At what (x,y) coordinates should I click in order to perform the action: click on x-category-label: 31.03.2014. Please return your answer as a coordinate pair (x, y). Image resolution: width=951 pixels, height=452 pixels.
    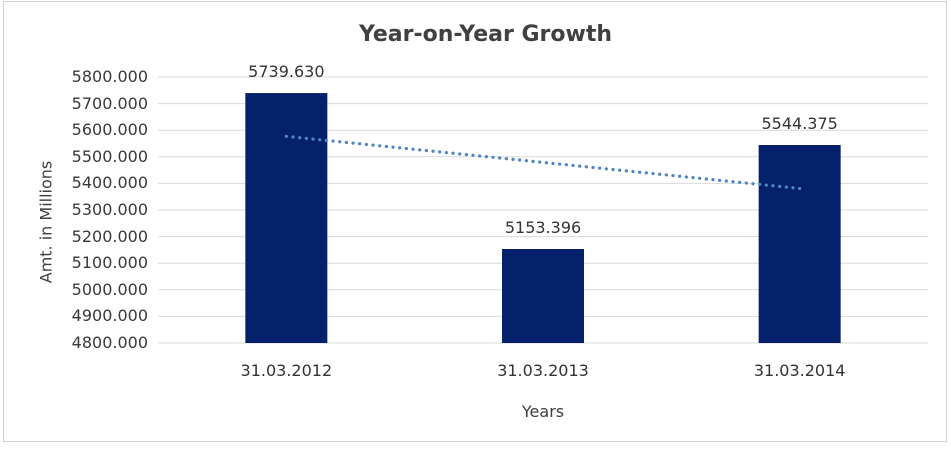
    Looking at the image, I should click on (799, 370).